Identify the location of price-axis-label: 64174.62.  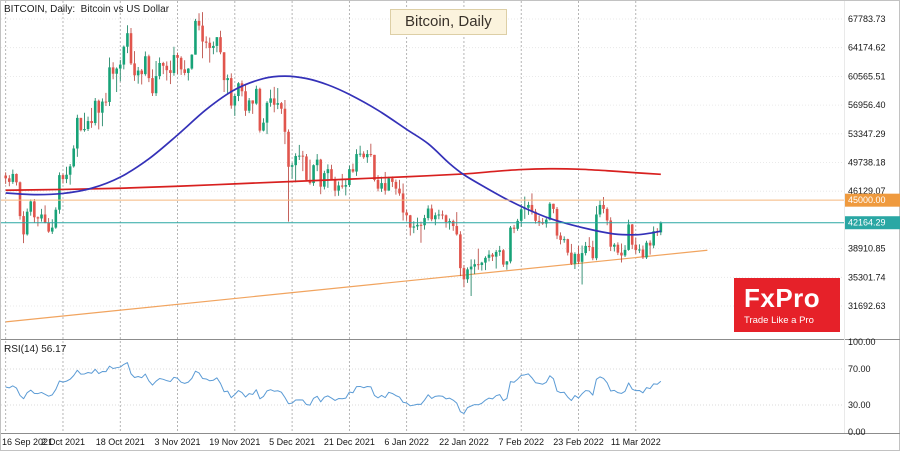
(867, 48).